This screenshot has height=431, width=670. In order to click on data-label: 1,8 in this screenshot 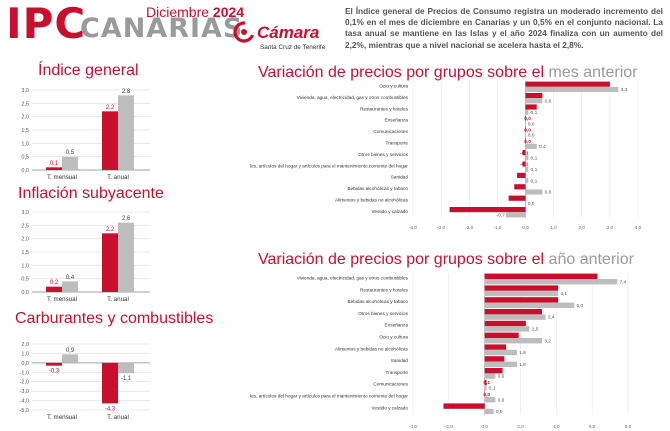, I will do `click(522, 353)`.